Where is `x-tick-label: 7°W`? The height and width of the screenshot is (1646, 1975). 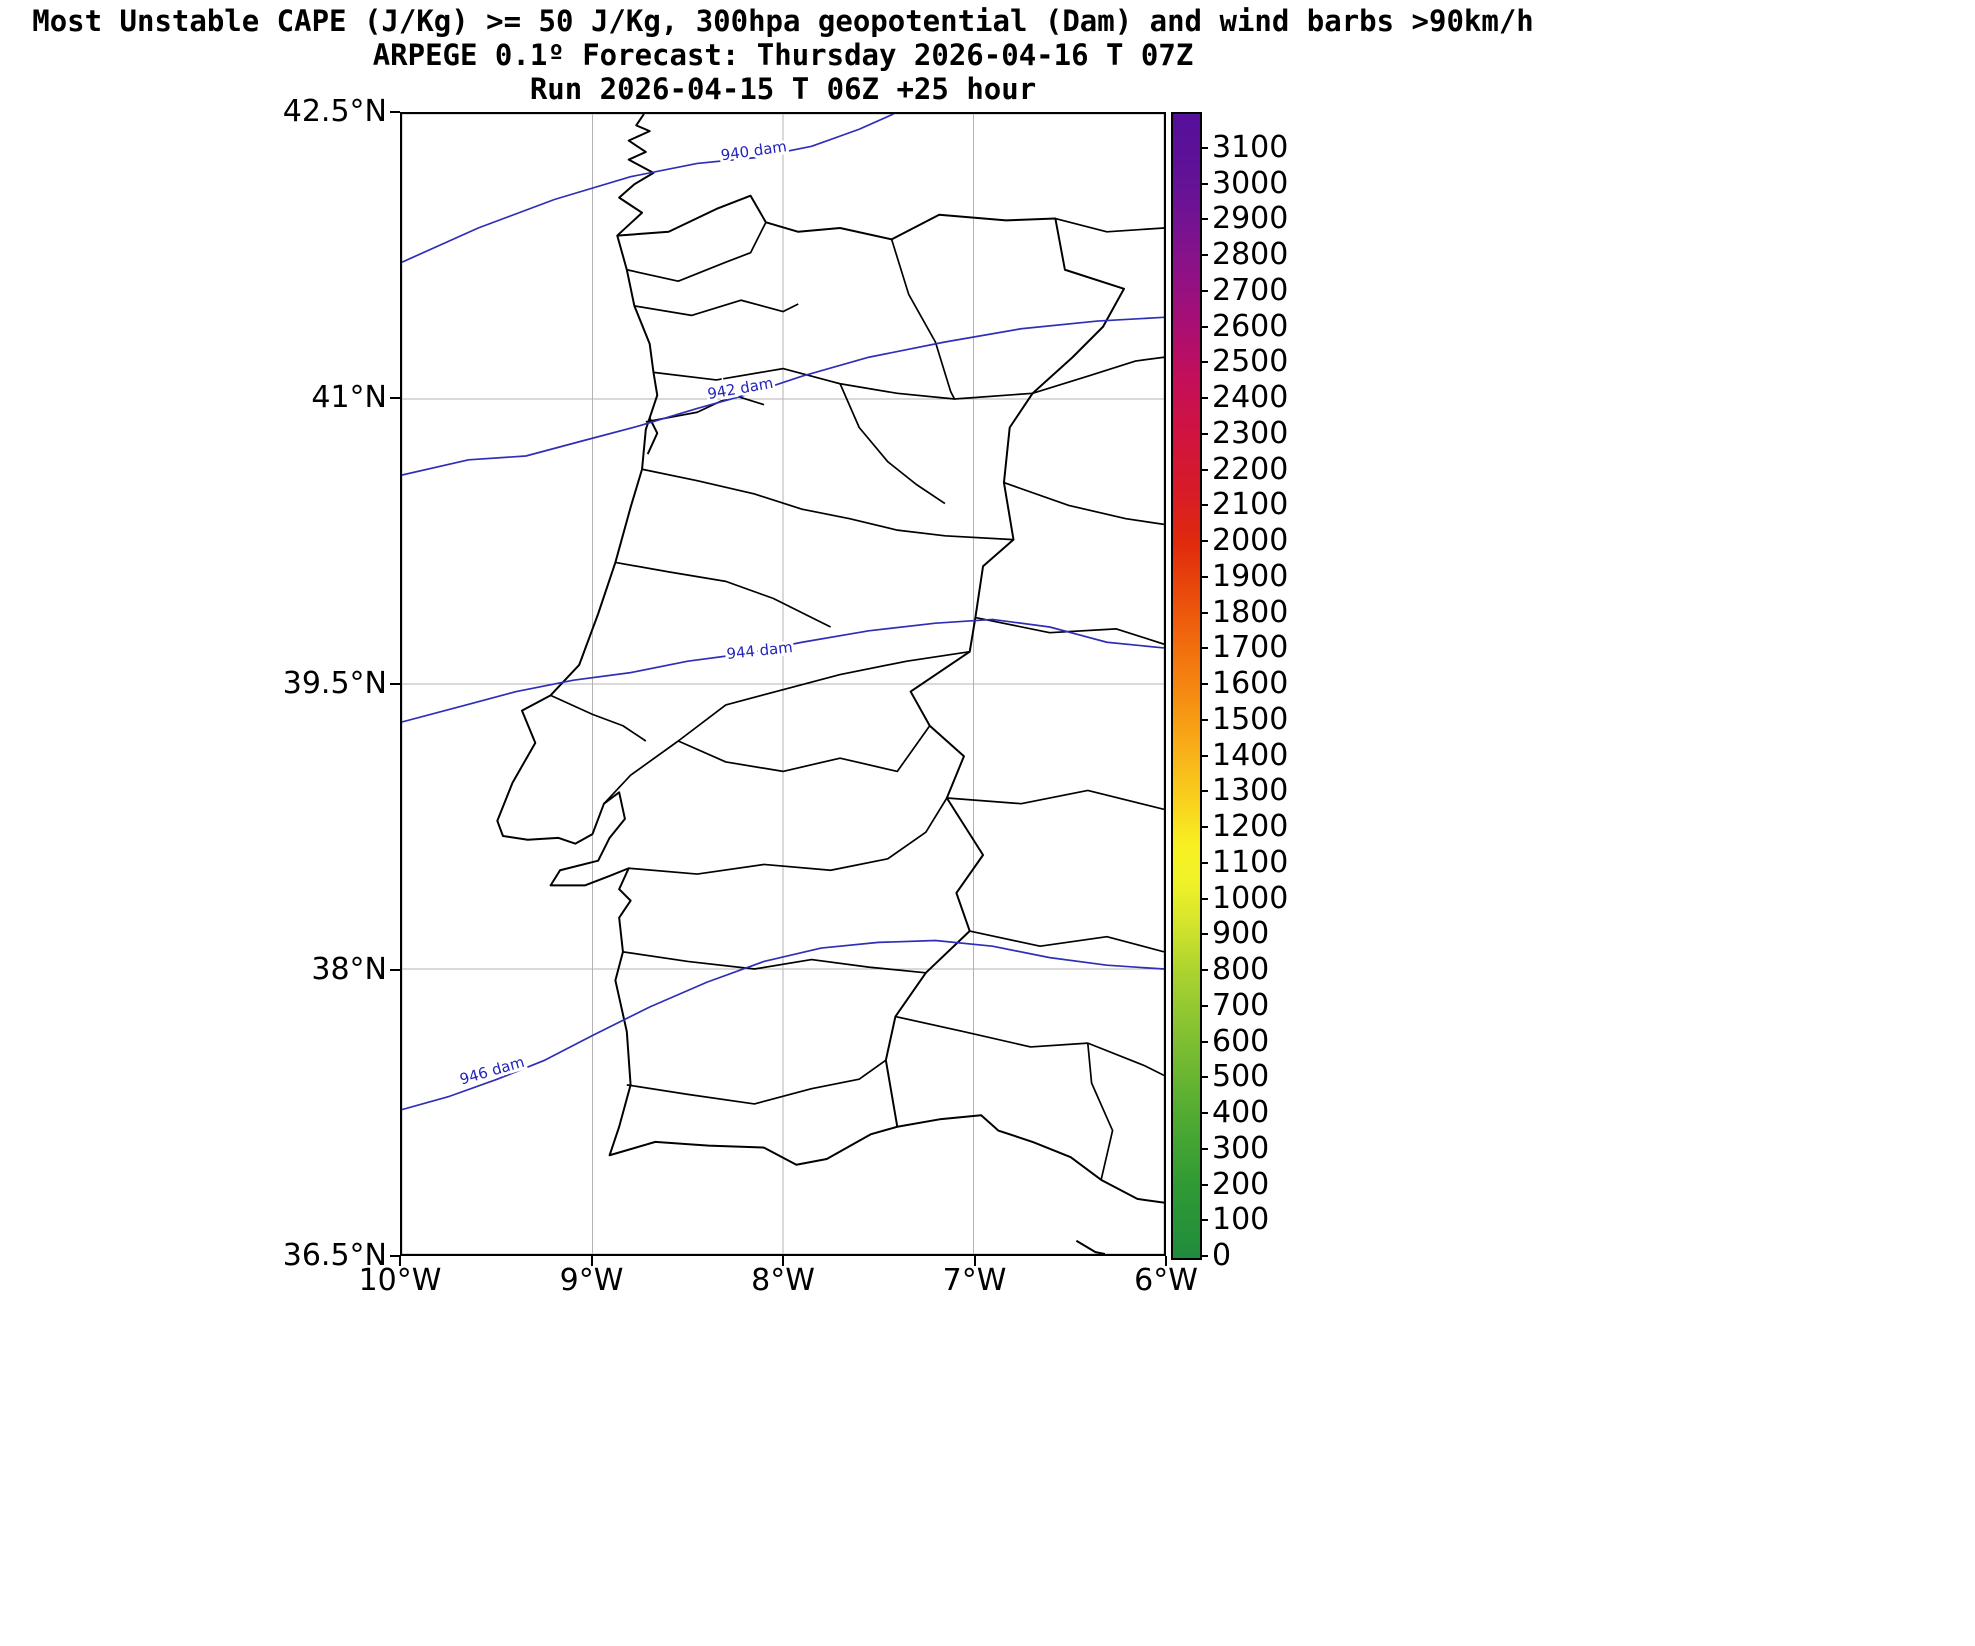 x-tick-label: 7°W is located at coordinates (974, 1280).